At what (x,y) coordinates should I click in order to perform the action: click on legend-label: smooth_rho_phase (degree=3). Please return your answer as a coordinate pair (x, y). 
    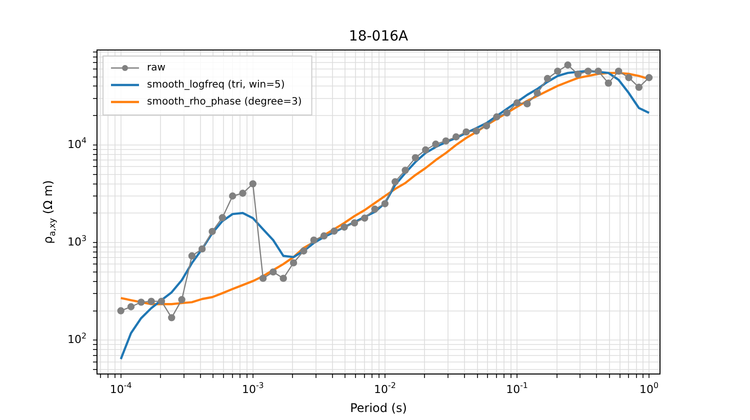
    Looking at the image, I should click on (224, 102).